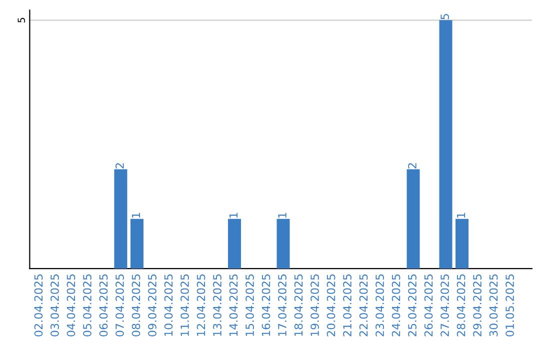 The width and height of the screenshot is (540, 340). Describe the element at coordinates (120, 305) in the screenshot. I see `x-tick-label: 07.04.2025` at that location.